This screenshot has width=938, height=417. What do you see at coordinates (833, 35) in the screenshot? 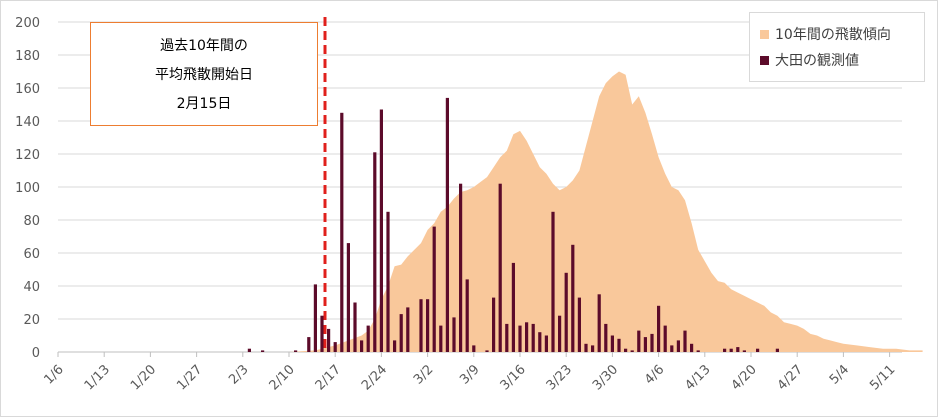
I see `legend-label-trend: 10年間の飛散傾向` at bounding box center [833, 35].